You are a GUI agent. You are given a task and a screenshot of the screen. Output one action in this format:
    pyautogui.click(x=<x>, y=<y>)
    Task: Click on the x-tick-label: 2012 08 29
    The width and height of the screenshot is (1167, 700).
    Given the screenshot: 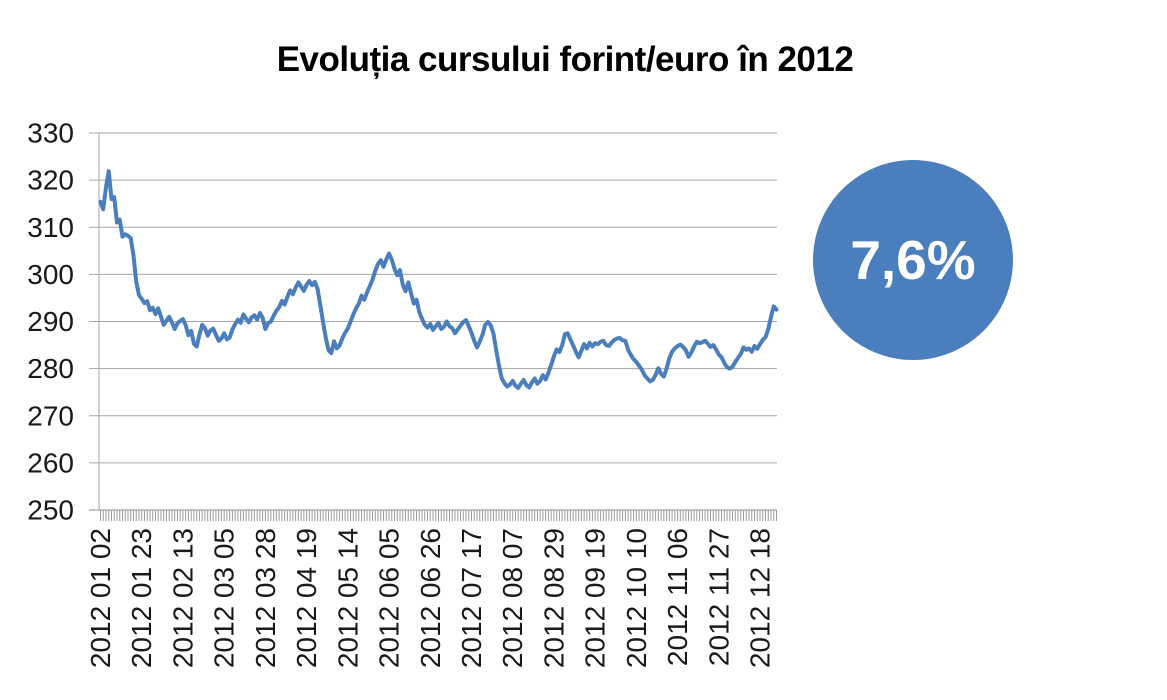 What is the action you would take?
    pyautogui.click(x=553, y=598)
    